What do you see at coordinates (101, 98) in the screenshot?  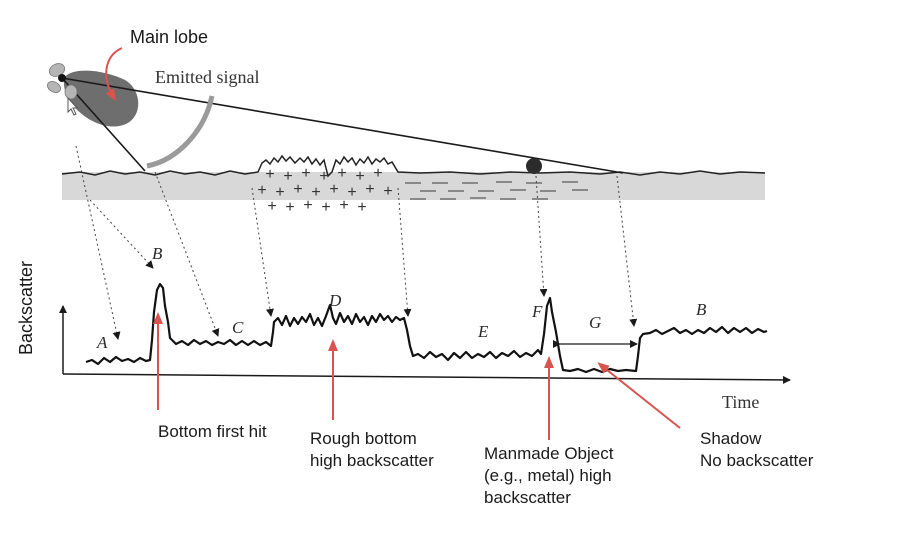 I see `main-lobe-shape` at bounding box center [101, 98].